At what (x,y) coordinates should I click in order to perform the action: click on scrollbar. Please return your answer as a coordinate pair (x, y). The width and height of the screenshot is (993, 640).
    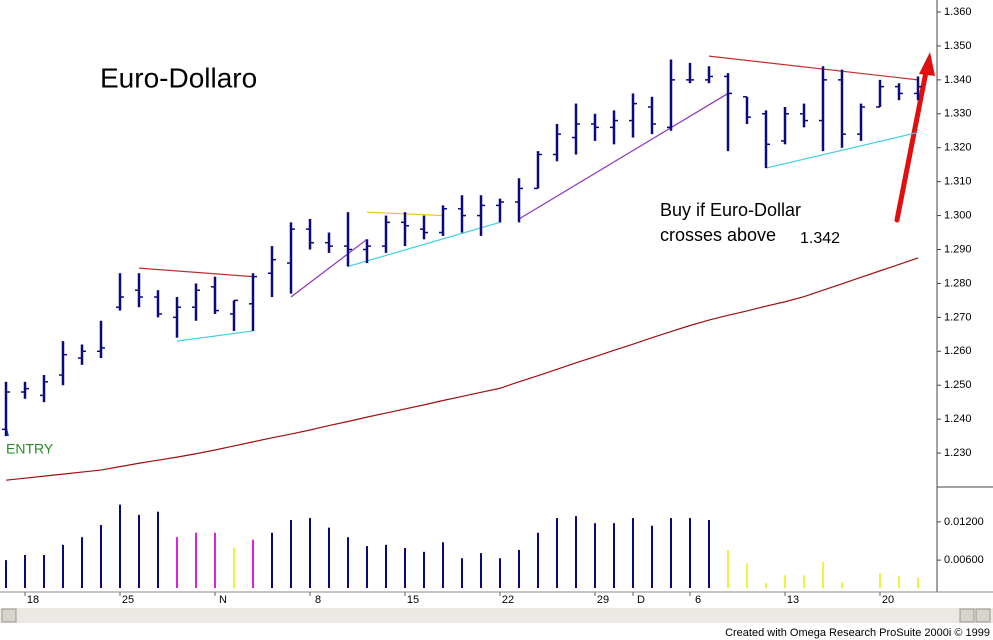
    Looking at the image, I should click on (496, 615).